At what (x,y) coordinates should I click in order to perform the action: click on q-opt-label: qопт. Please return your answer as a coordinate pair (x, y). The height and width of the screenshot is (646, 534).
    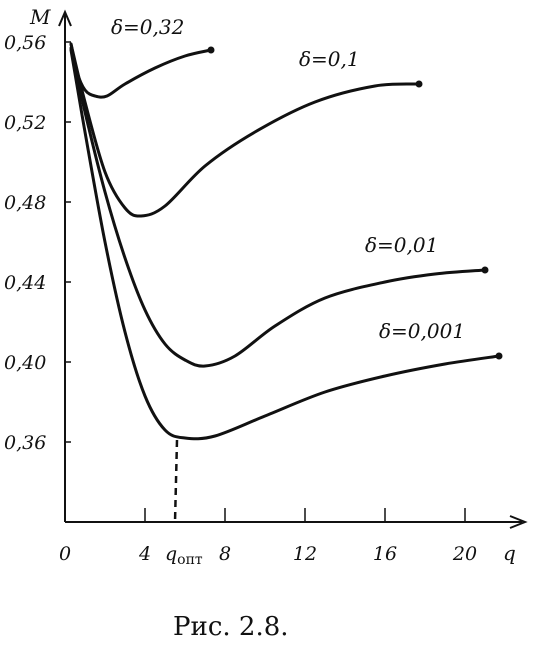
    Looking at the image, I should click on (184, 555).